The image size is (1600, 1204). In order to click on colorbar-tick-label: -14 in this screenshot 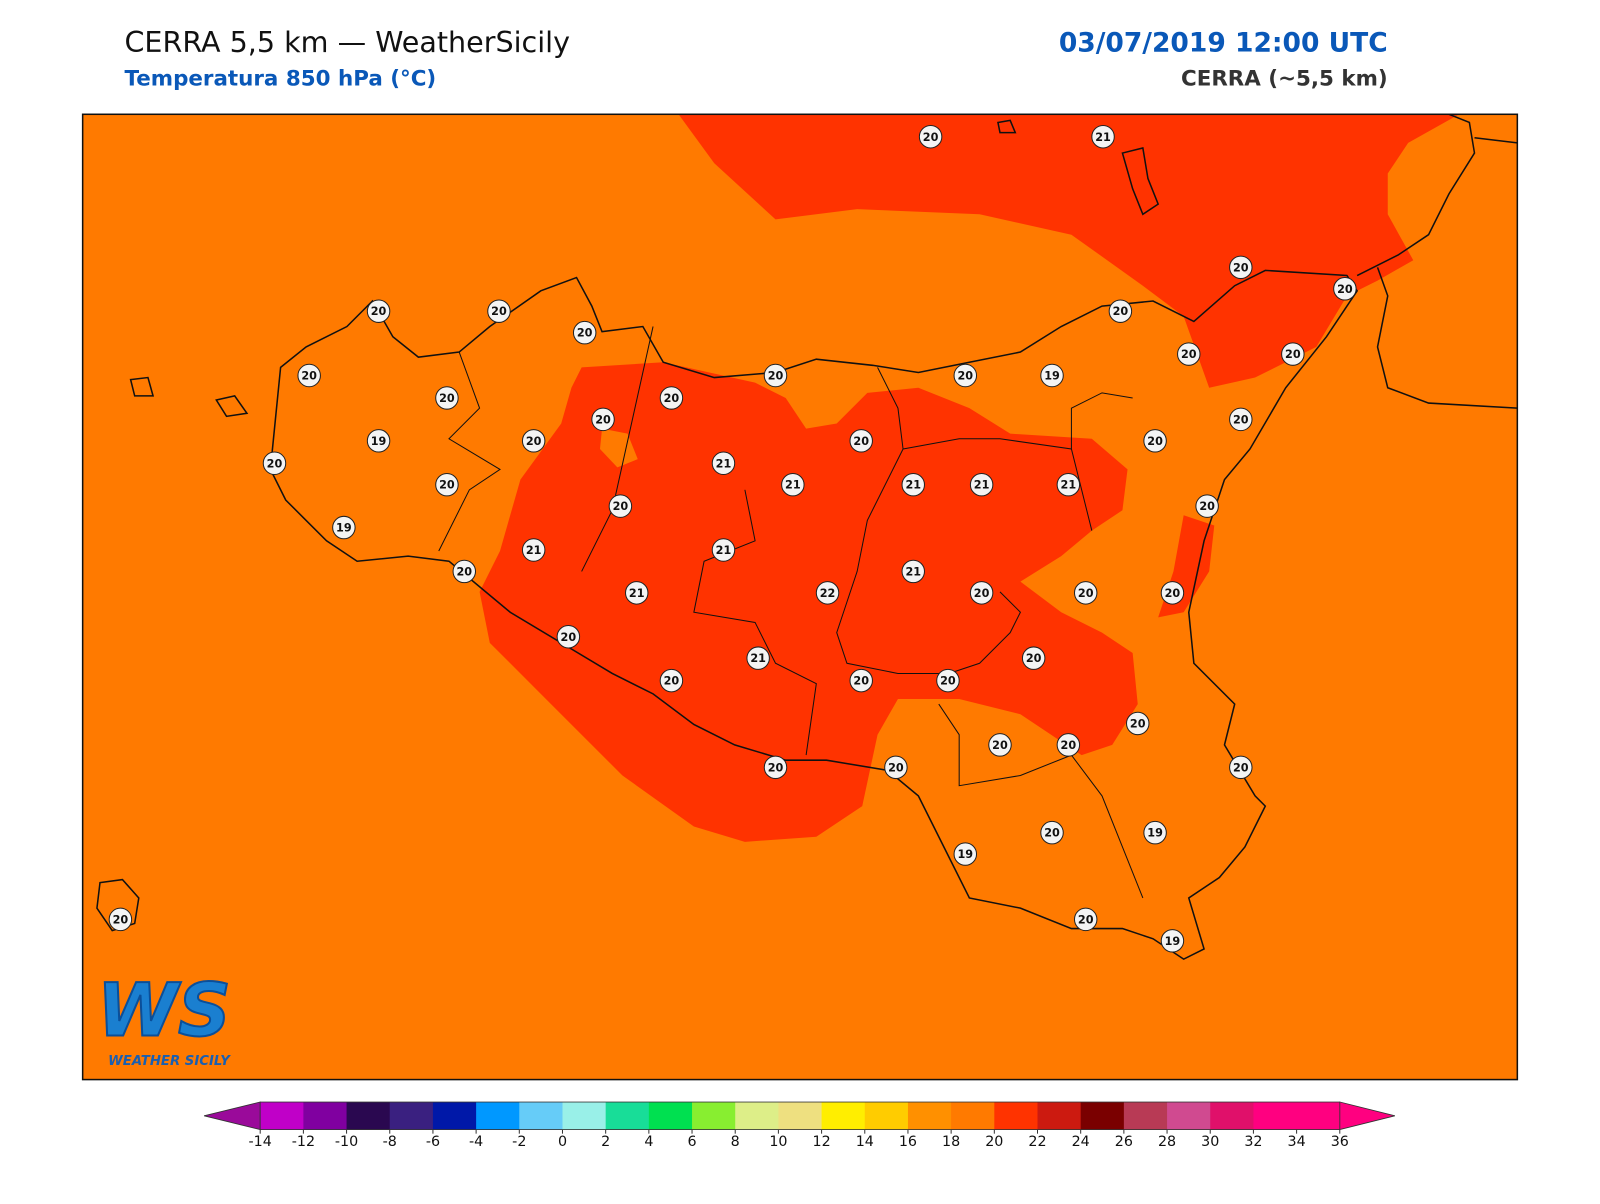, I will do `click(260, 1142)`.